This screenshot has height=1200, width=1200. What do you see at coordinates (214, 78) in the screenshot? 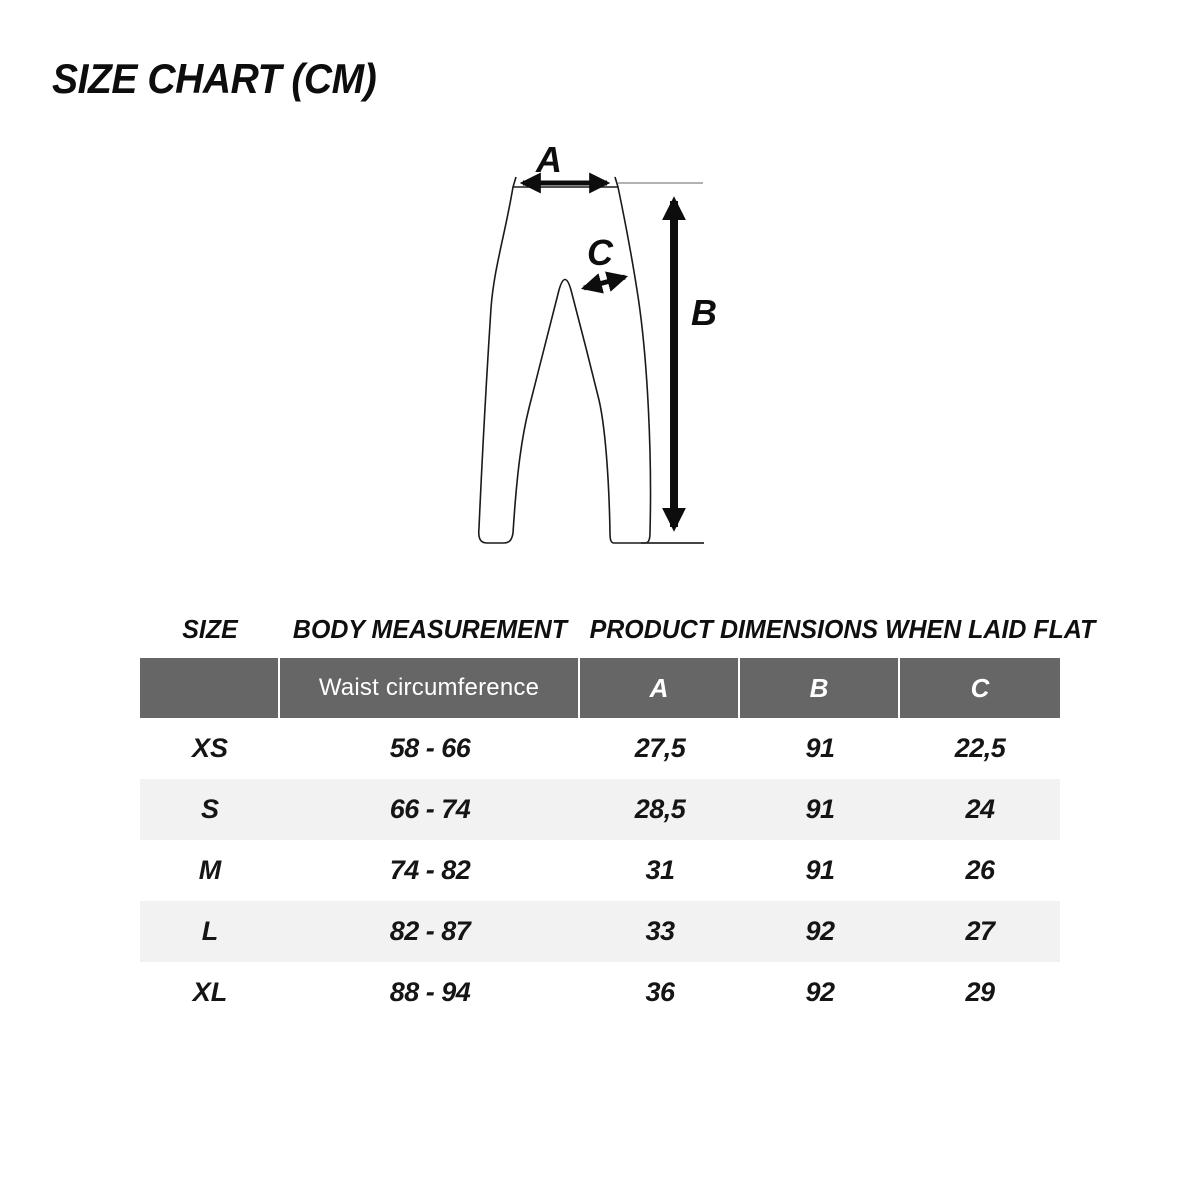
I see `page-title: SIZE CHART (CM)` at bounding box center [214, 78].